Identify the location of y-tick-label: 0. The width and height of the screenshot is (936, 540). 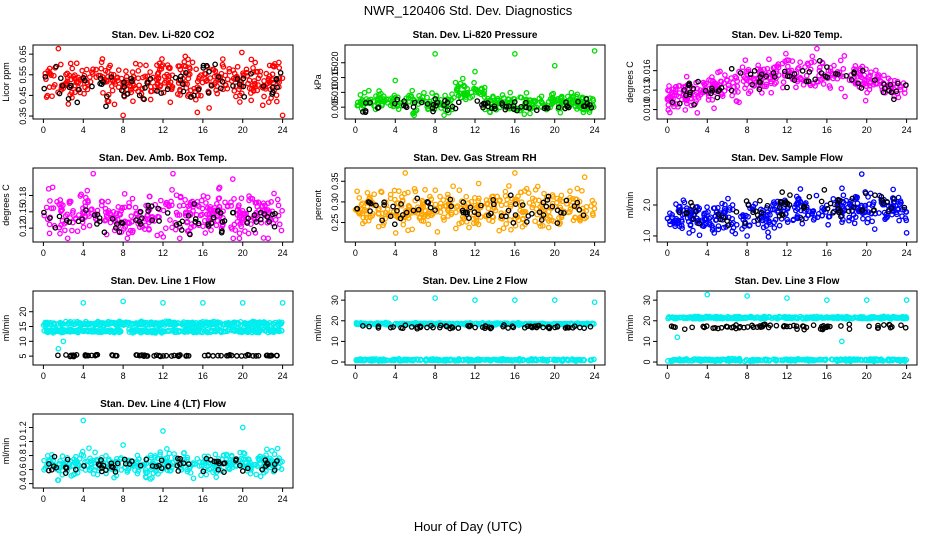
(647, 362).